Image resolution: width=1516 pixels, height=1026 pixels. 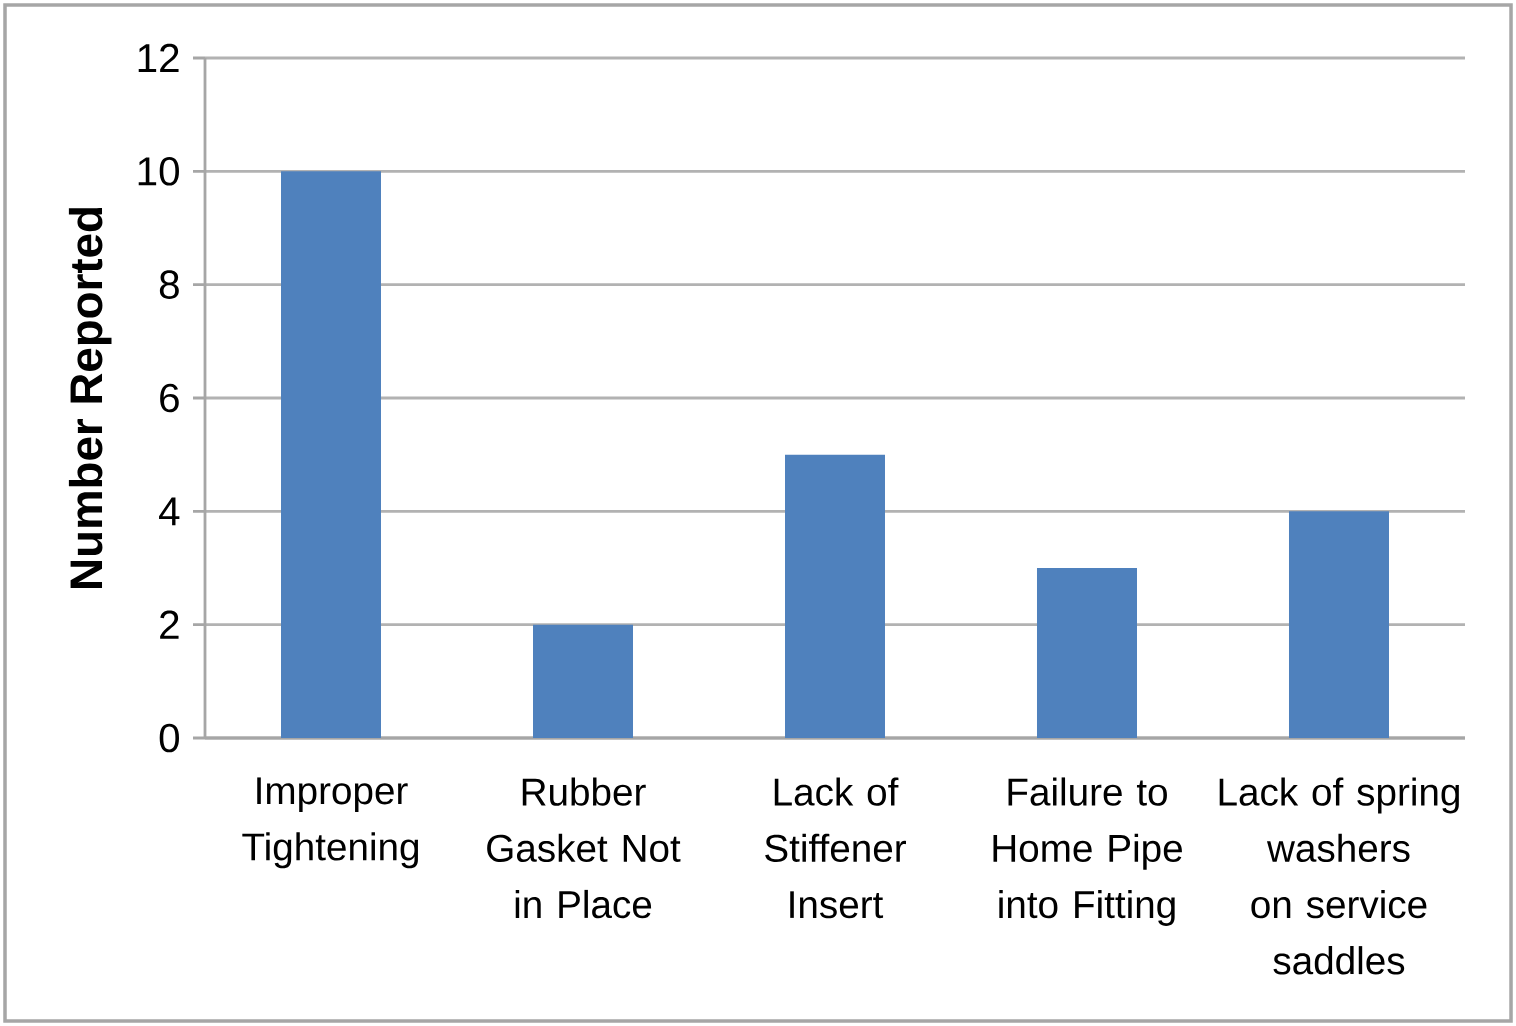 I want to click on y-tick-label: 0, so click(x=169, y=738).